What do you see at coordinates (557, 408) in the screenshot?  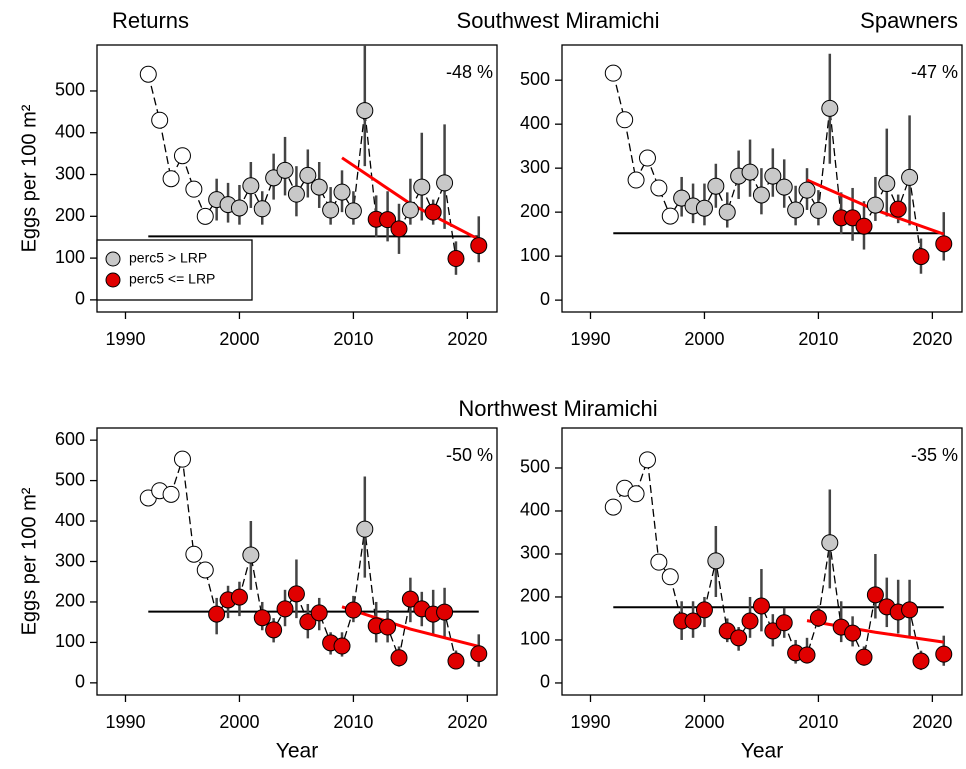 I see `row-title: Northwest Miramichi` at bounding box center [557, 408].